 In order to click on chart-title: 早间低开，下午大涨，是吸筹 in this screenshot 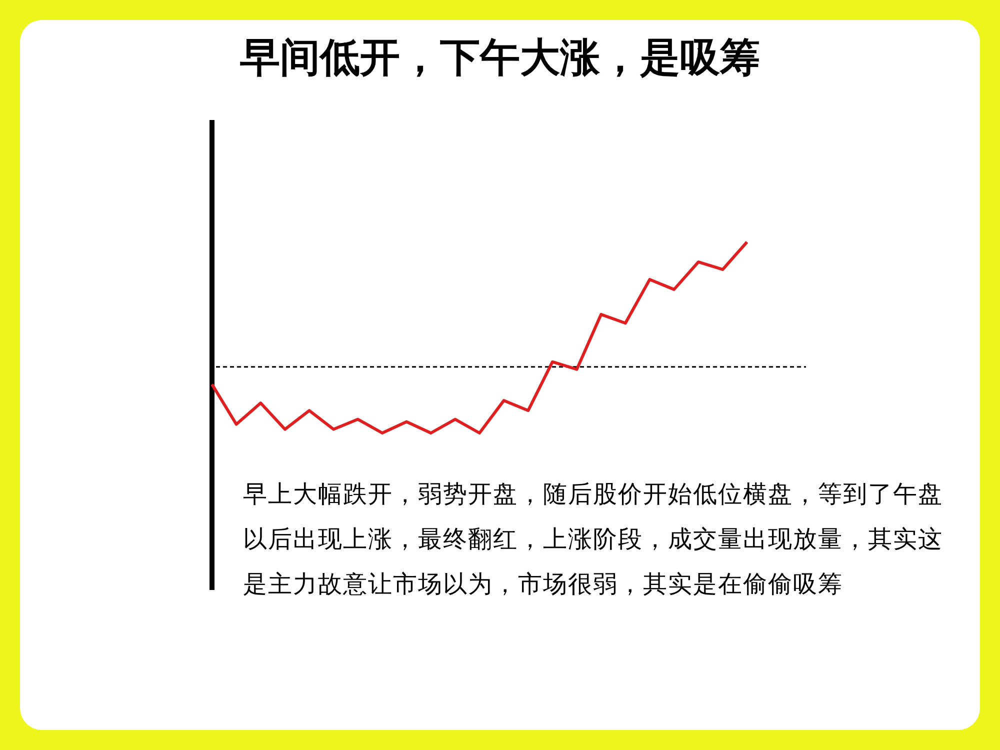, I will do `click(500, 58)`.